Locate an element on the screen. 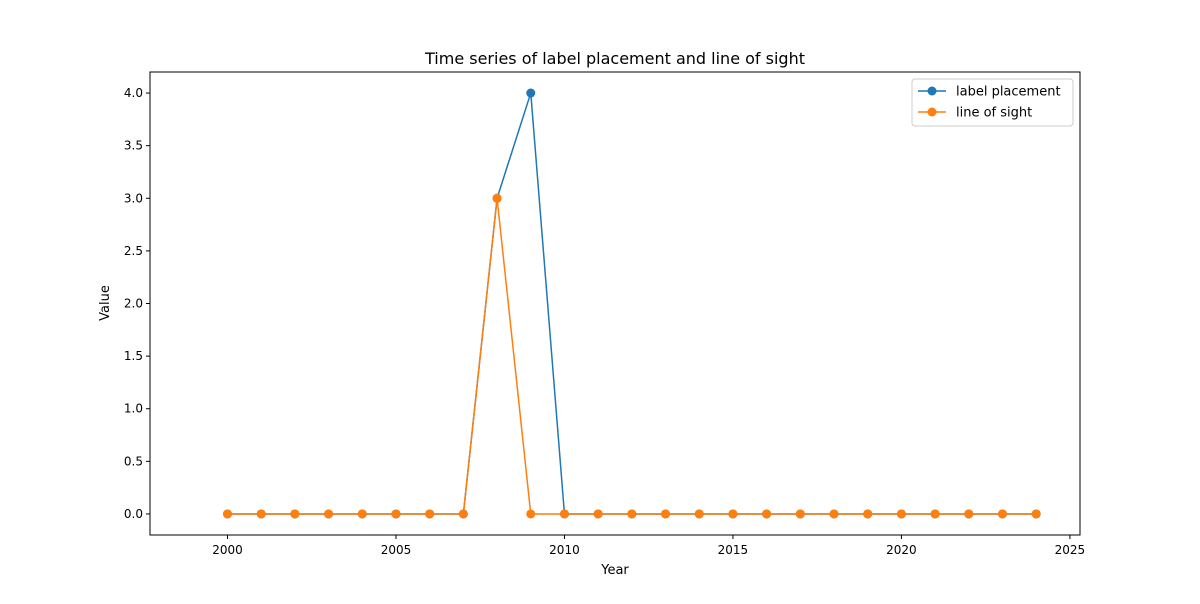 The width and height of the screenshot is (1200, 604). y-tick-label: 2.0 is located at coordinates (133, 304).